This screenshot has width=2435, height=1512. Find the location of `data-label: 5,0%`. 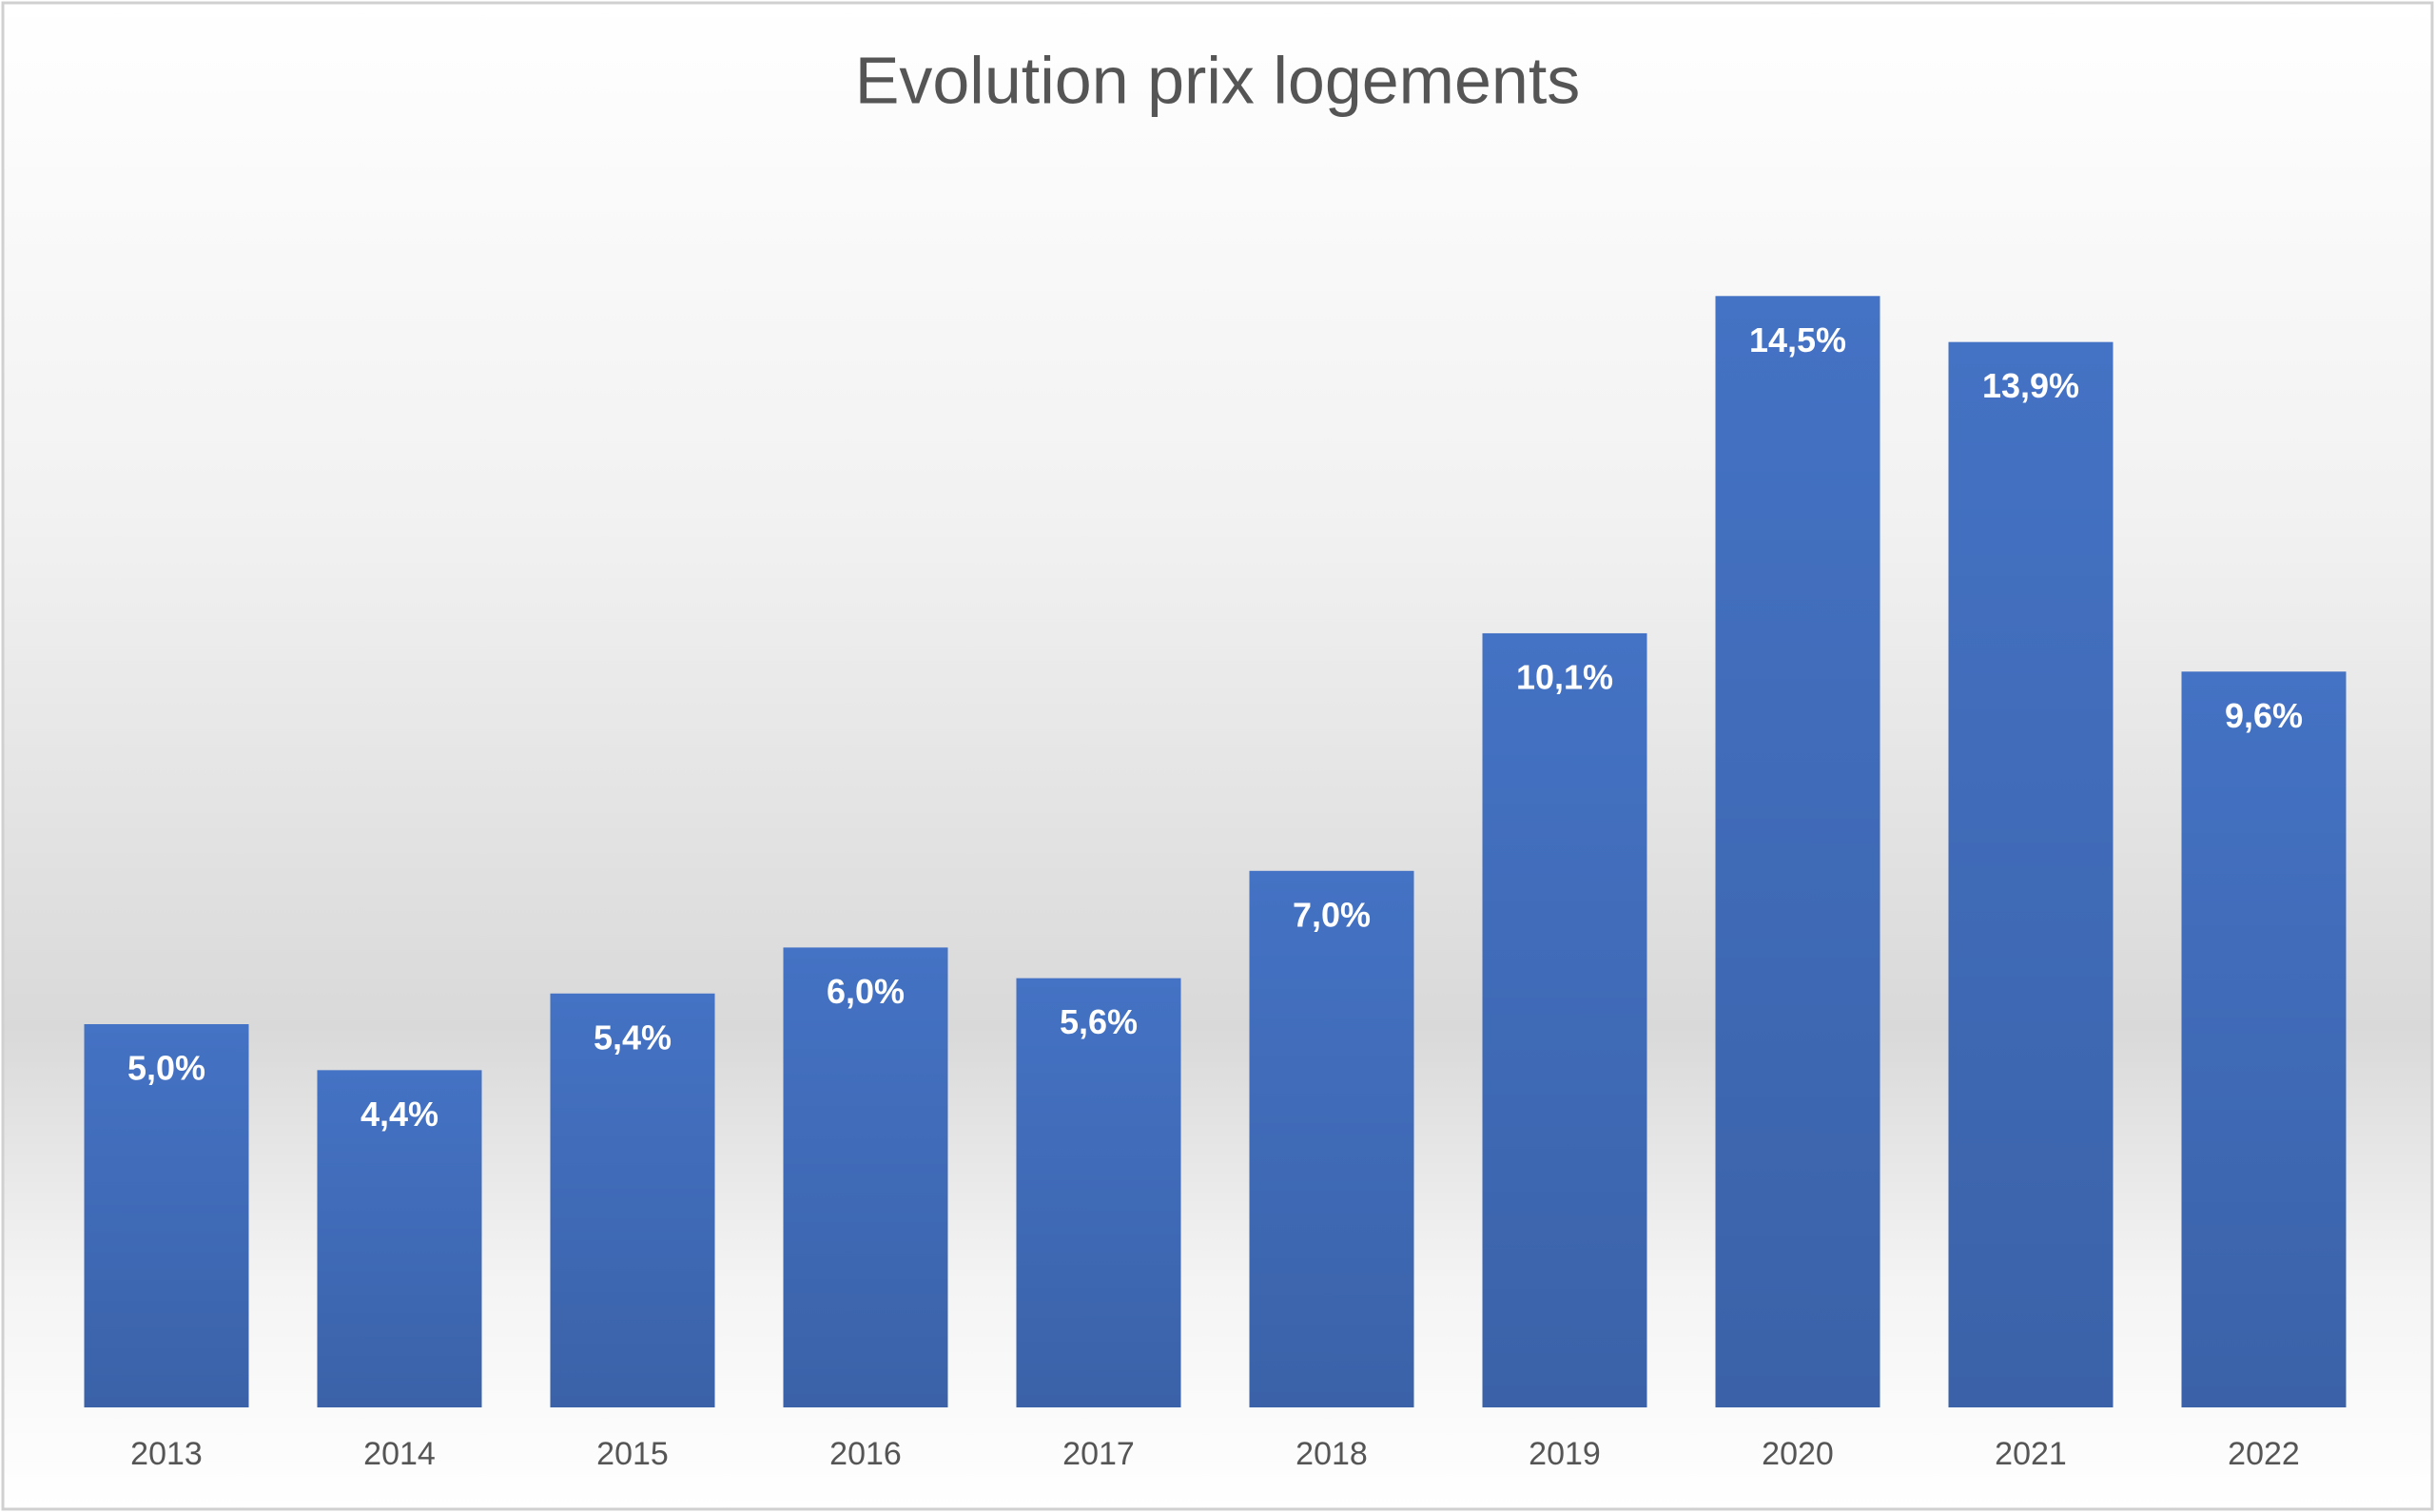

data-label: 5,0% is located at coordinates (166, 1068).